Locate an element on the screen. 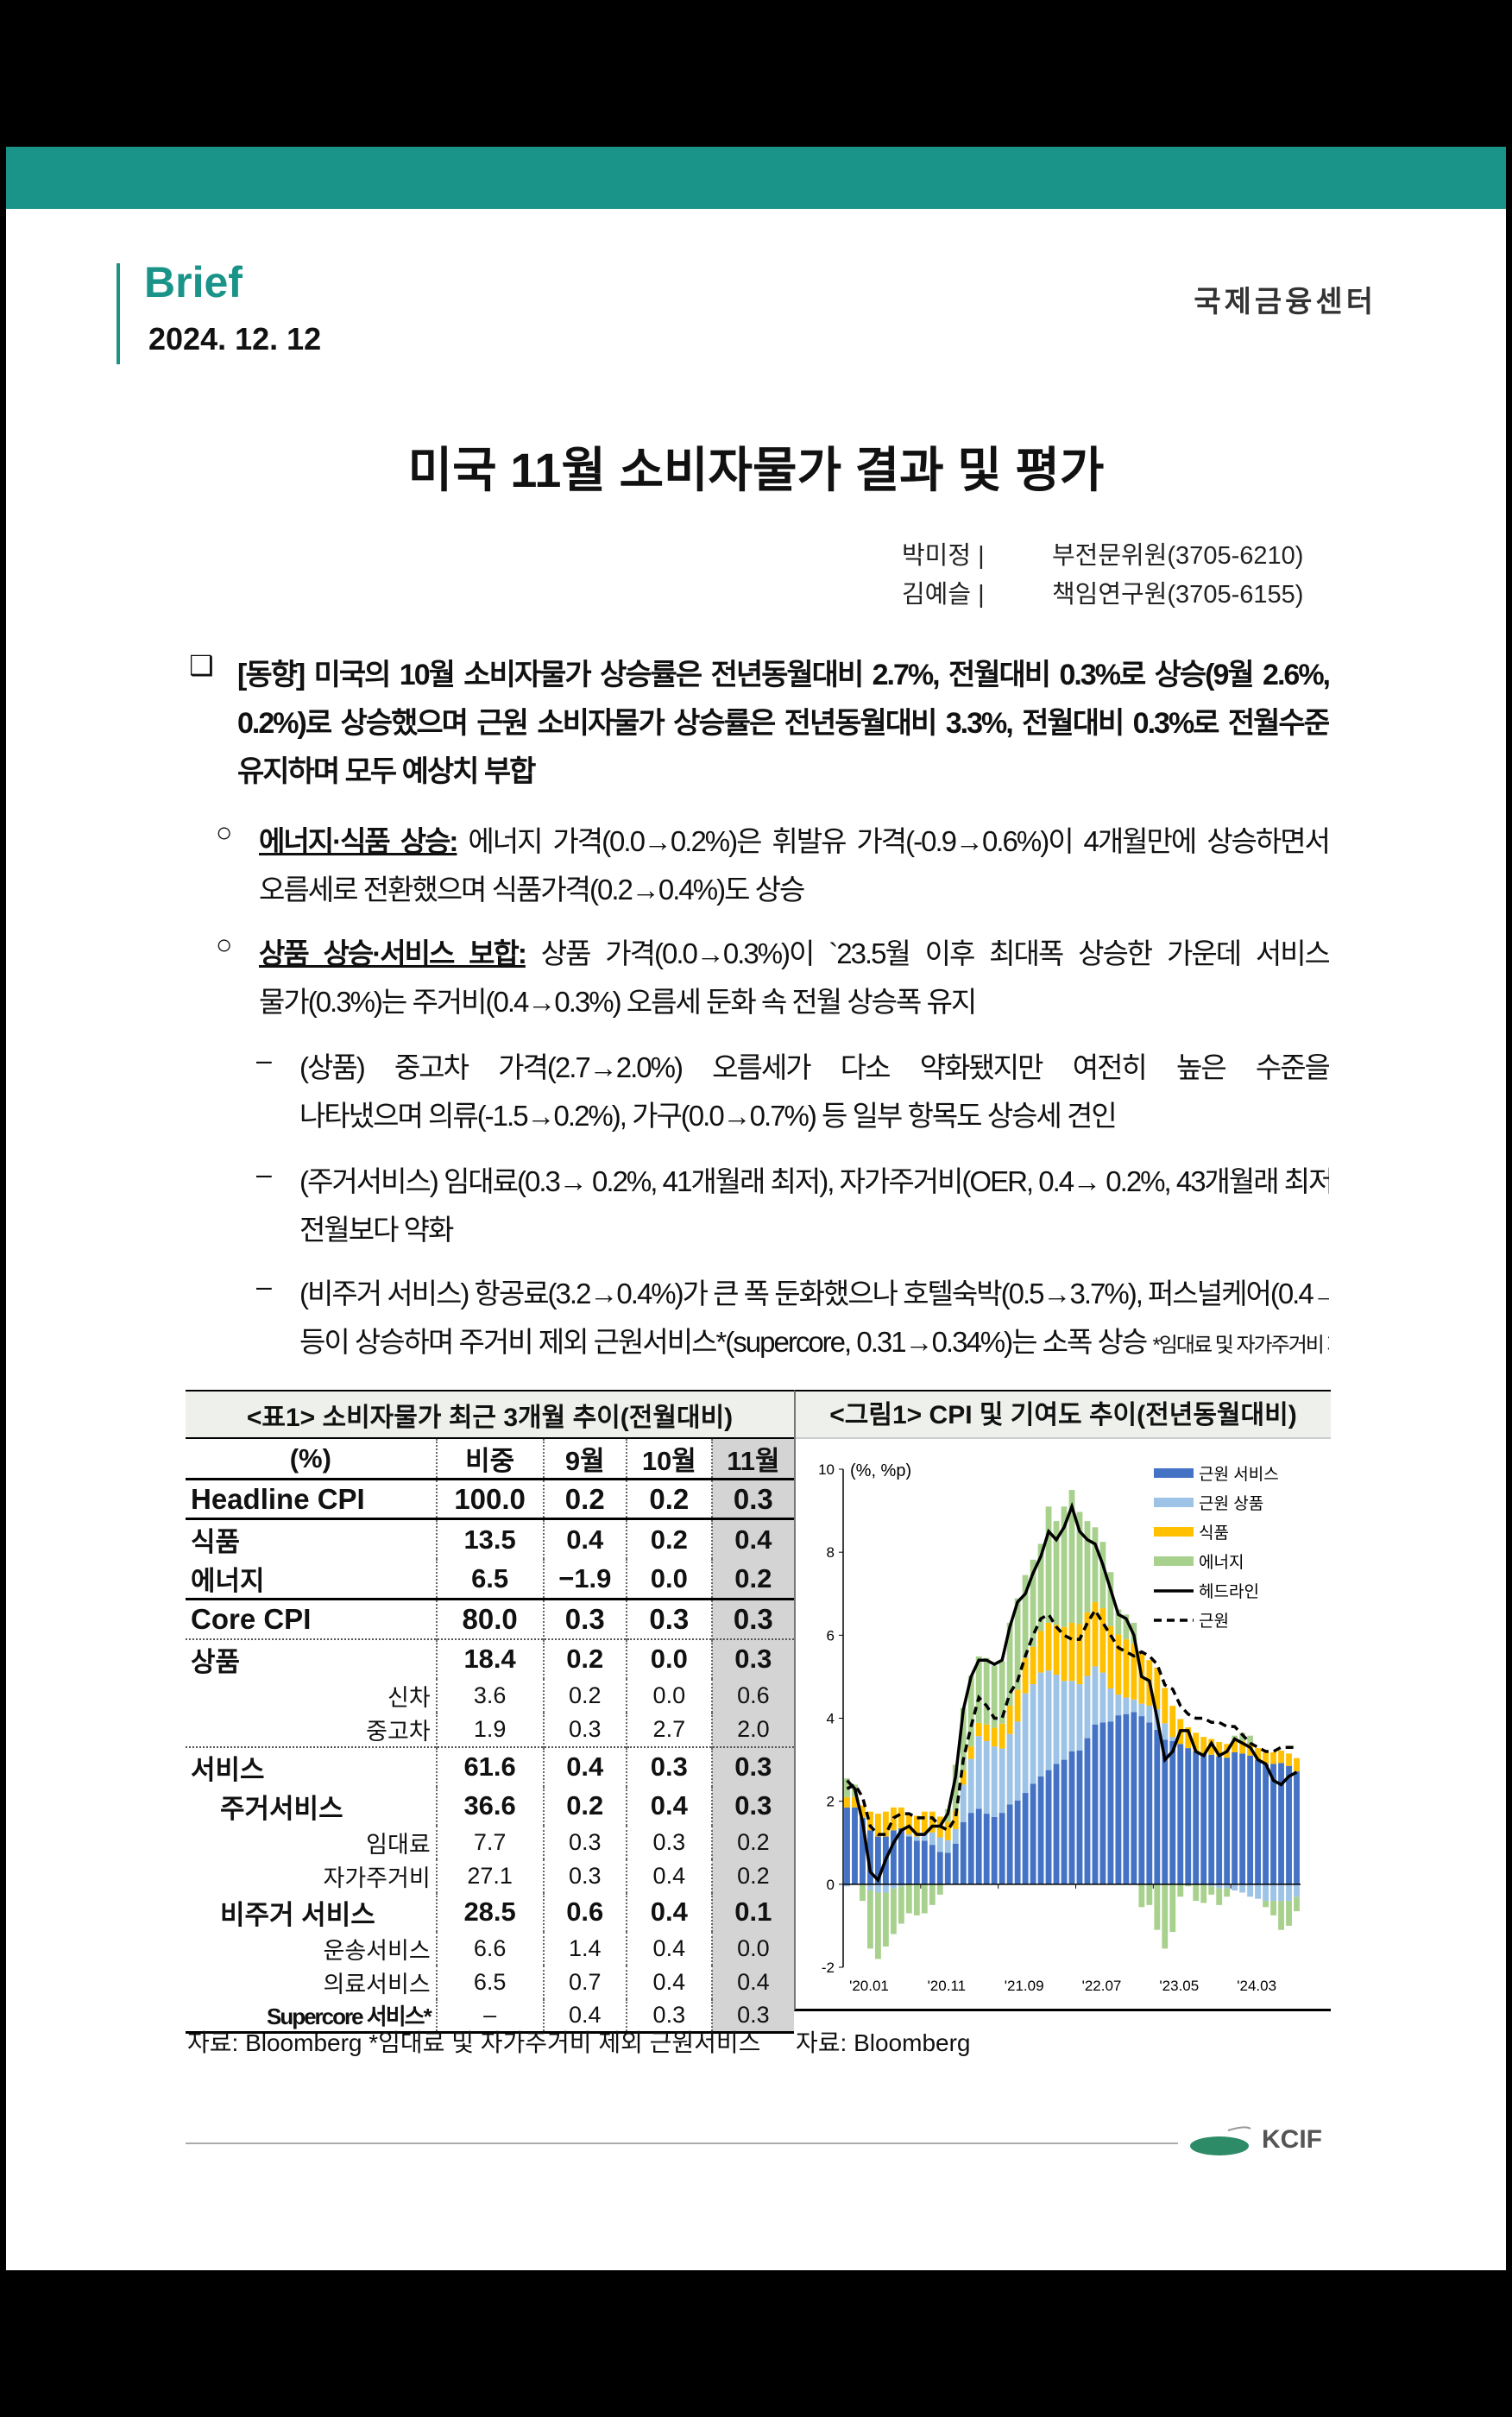 The width and height of the screenshot is (1512, 2417). author-title: 부전문위원(3705-6210) is located at coordinates (1178, 556).